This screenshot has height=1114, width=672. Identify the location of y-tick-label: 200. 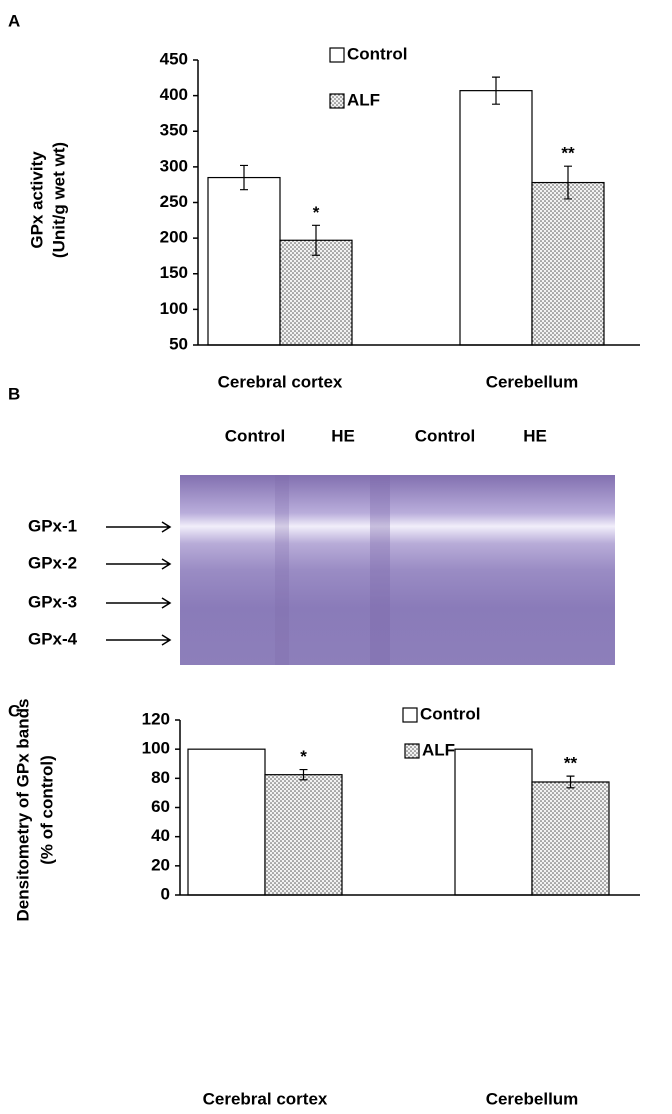
(174, 237).